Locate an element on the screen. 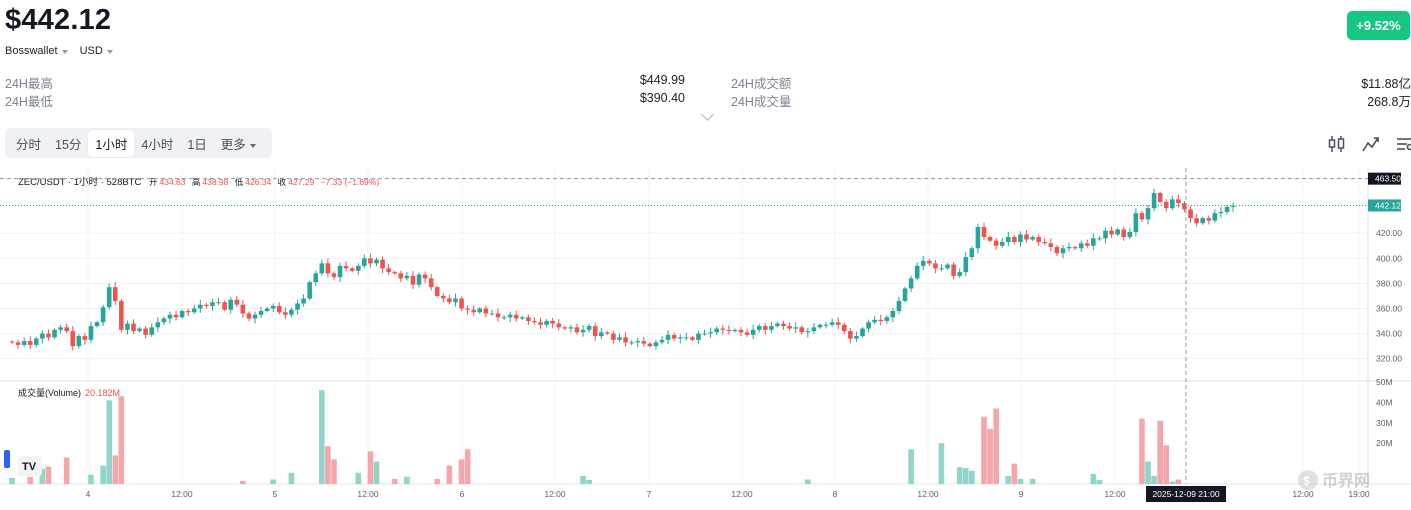 This screenshot has height=510, width=1411. exchange-selector: Bosswallet is located at coordinates (36, 51).